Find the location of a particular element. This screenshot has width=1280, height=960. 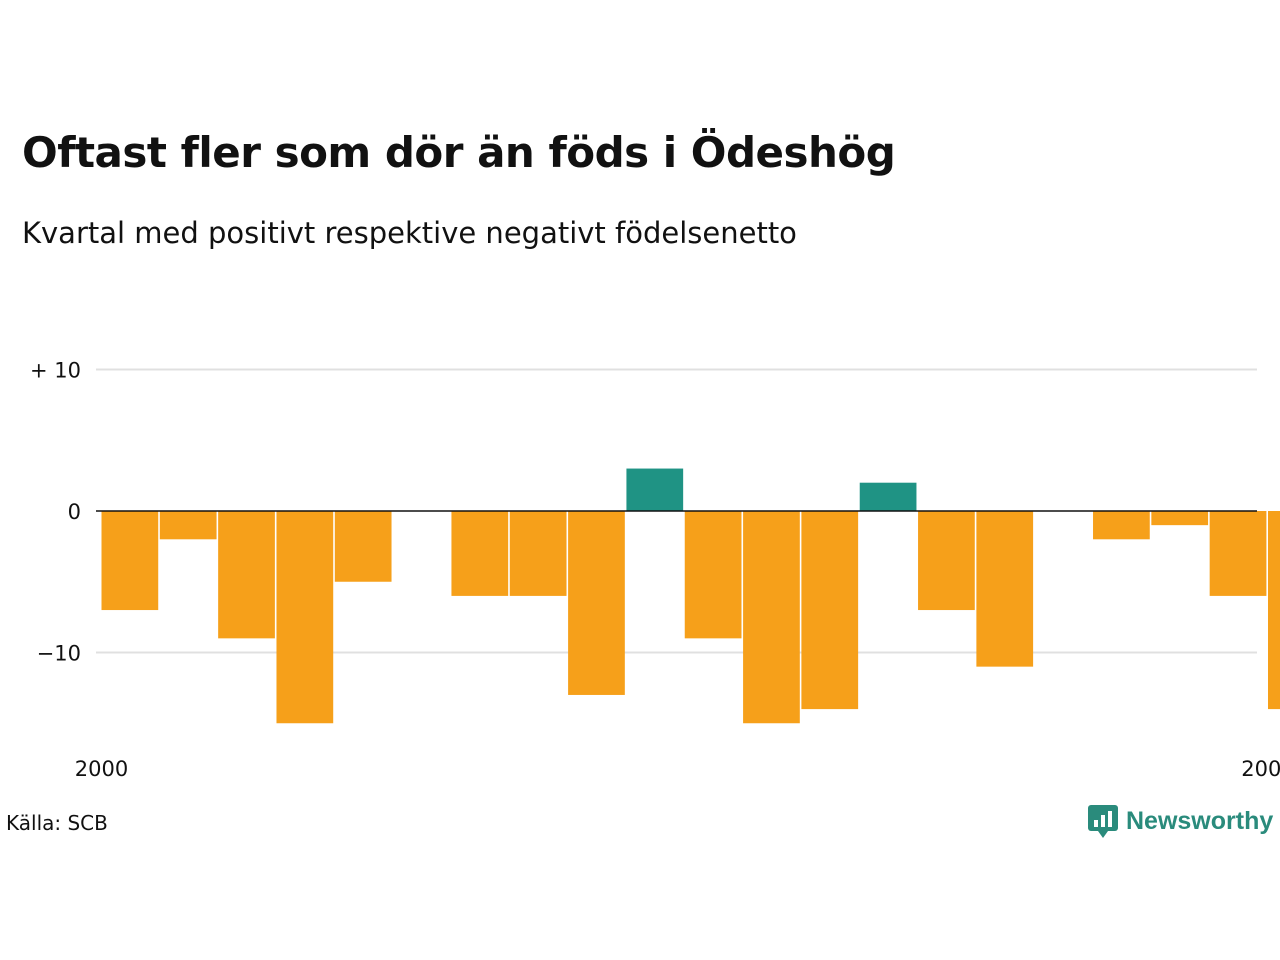

x-axis-ticks: 20002005201020152020 is located at coordinates (677, 769).